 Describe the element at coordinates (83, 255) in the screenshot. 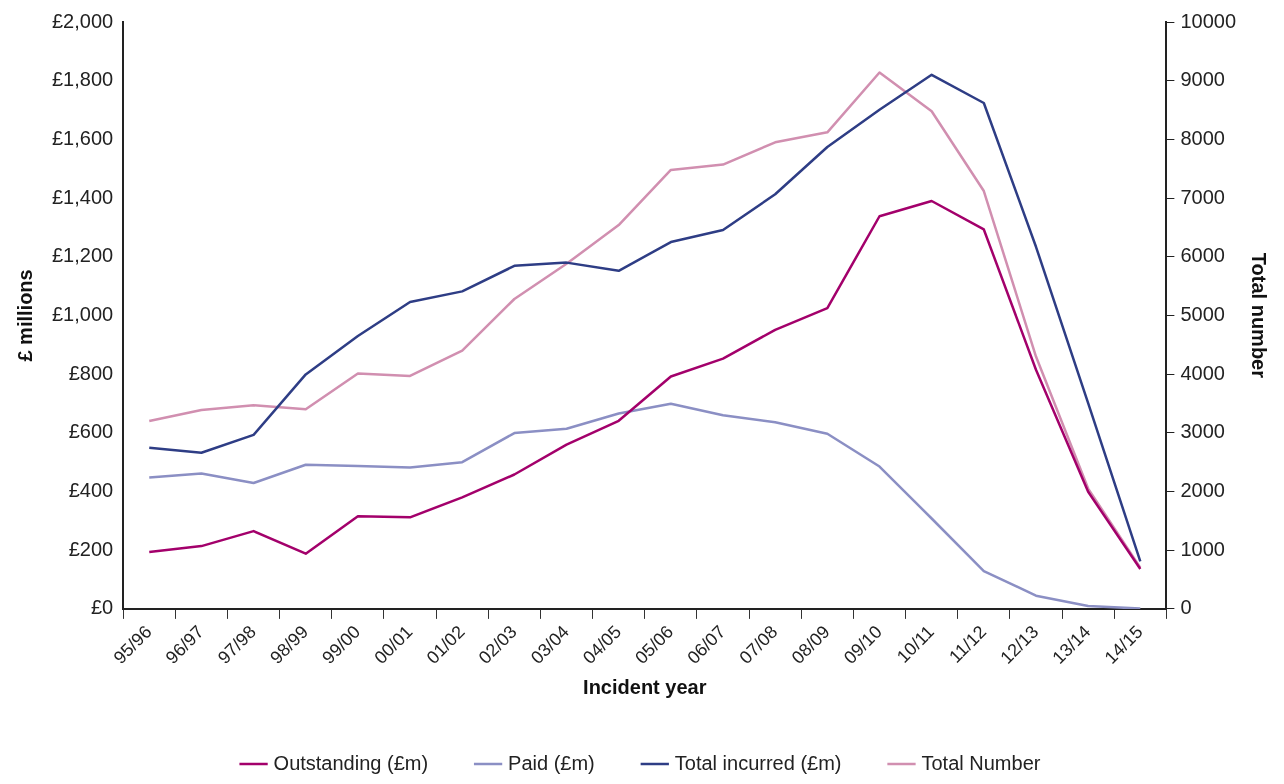

I see `y-tick-label: £1,200` at that location.